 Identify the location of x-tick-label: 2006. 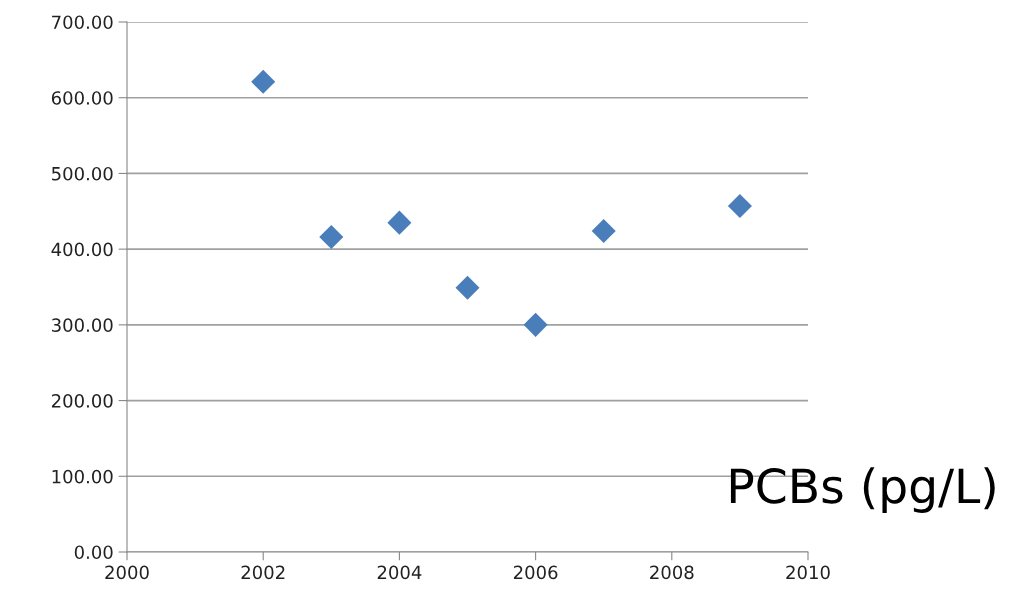
(535, 572).